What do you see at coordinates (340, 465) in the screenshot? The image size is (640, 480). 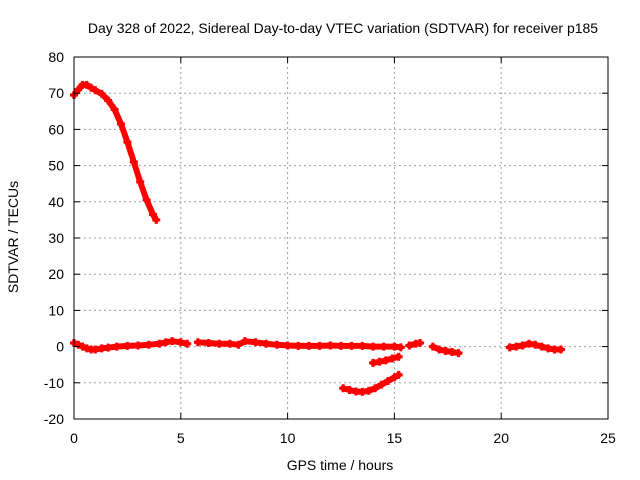 I see `x-axis-label: GPS time / hours` at bounding box center [340, 465].